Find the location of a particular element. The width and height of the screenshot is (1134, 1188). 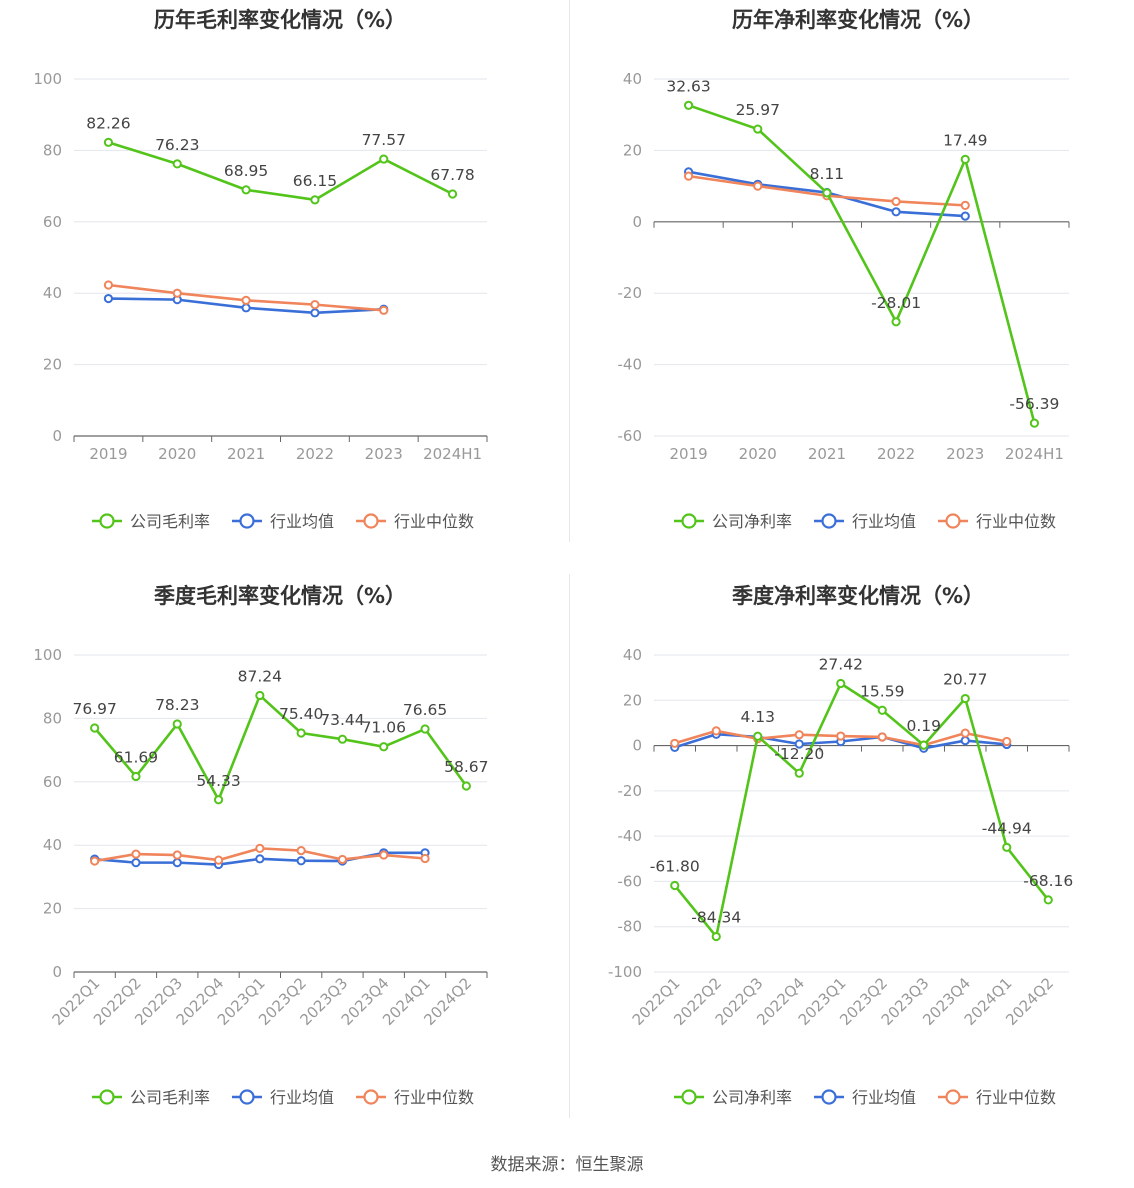

data-label: 17.49 is located at coordinates (965, 140).